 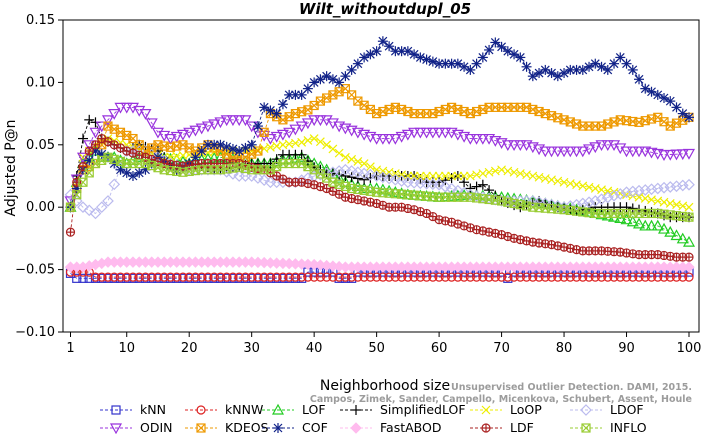 I want to click on series-inflo, so click(x=379, y=187).